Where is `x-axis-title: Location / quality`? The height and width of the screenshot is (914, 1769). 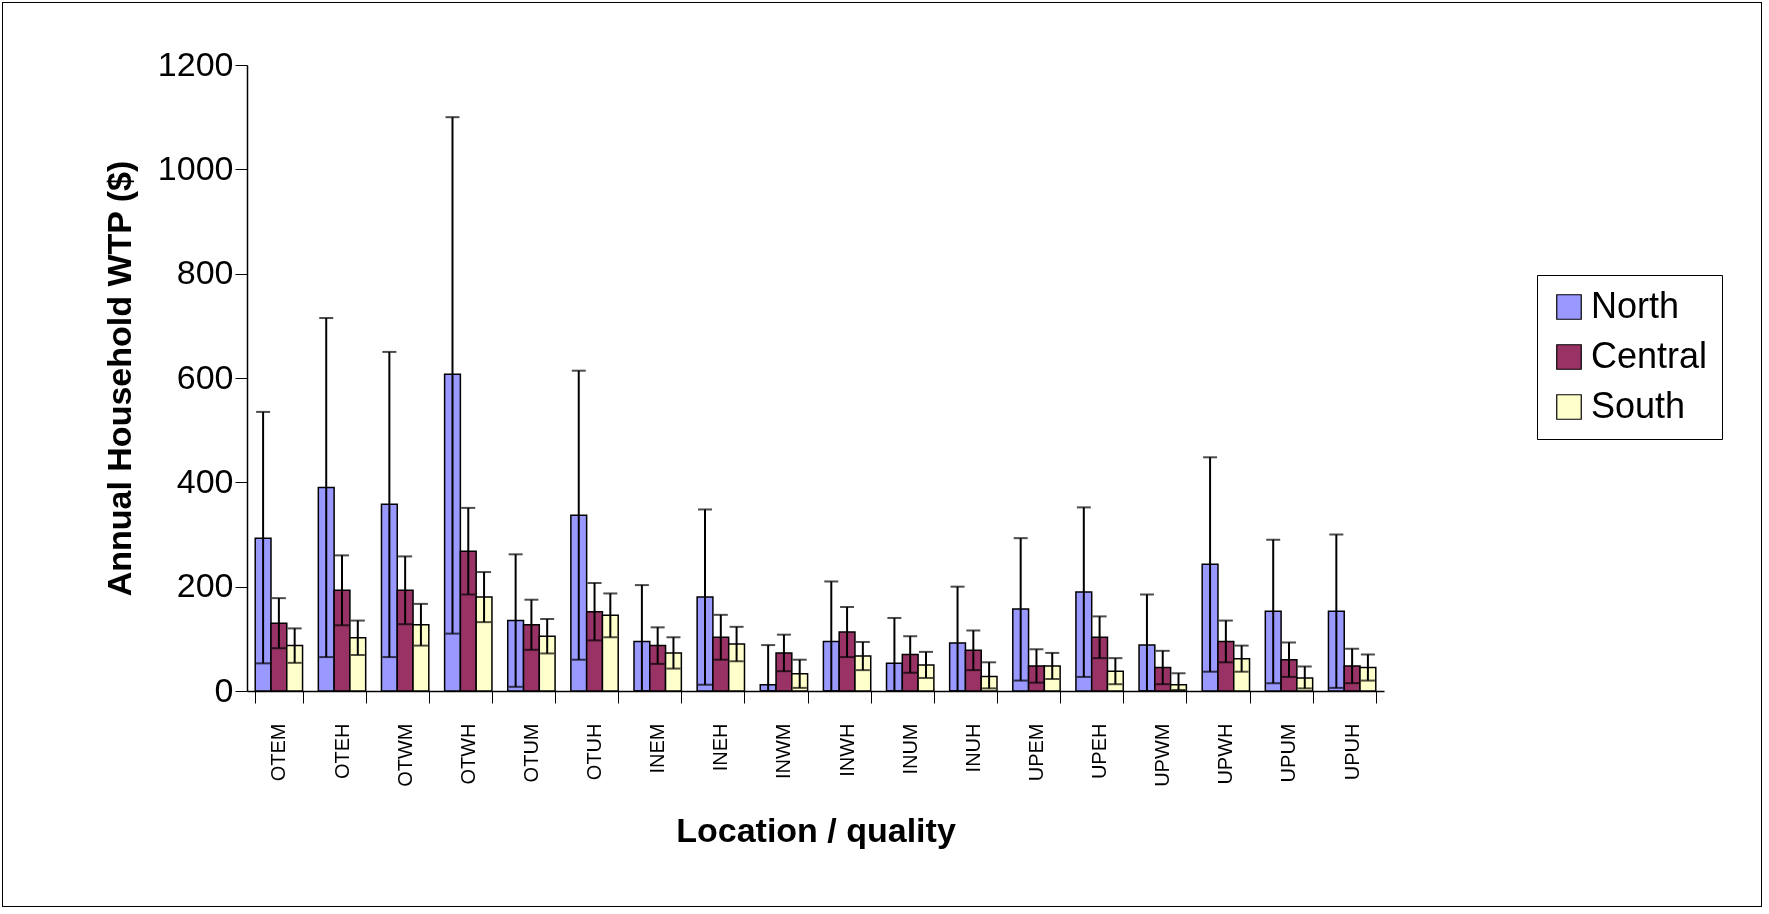
x-axis-title: Location / quality is located at coordinates (816, 829).